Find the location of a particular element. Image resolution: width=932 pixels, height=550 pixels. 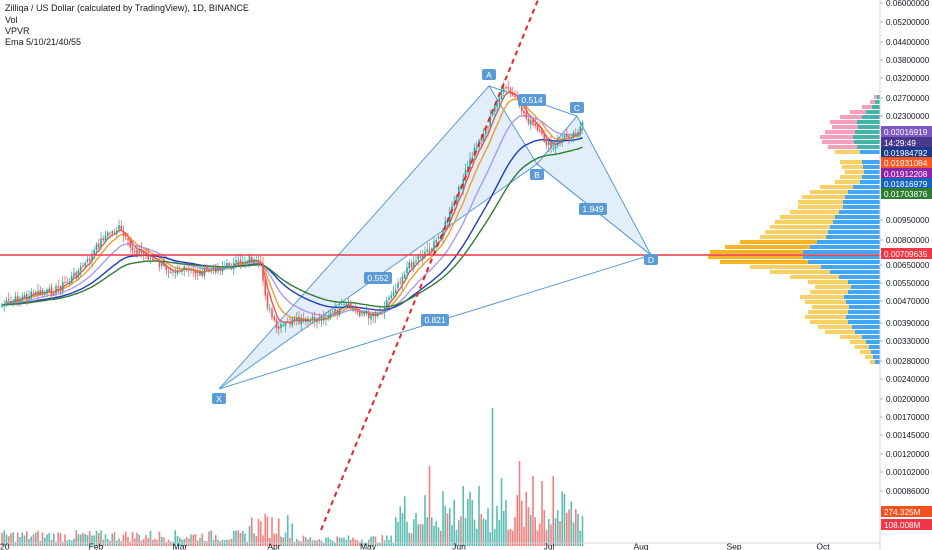

indicator-vol-label: Vol is located at coordinates (11, 20).